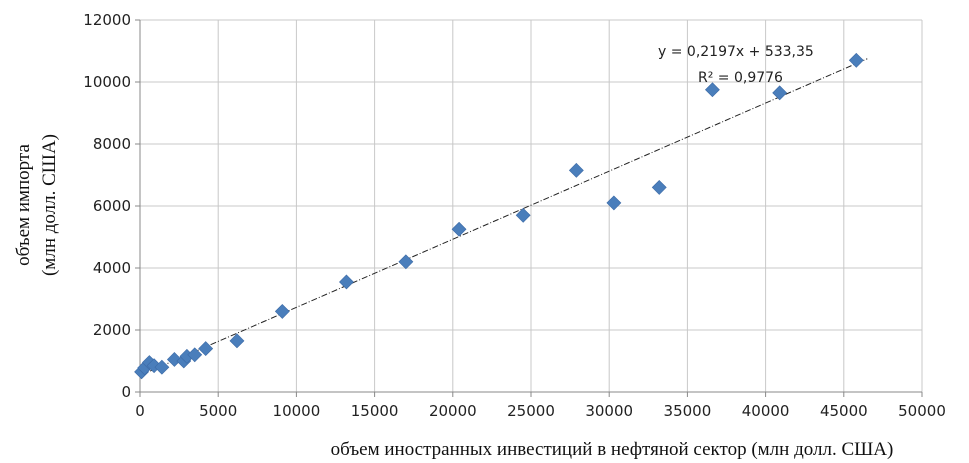 The image size is (969, 463). Describe the element at coordinates (107, 82) in the screenshot. I see `y-tick-label: 10000` at that location.